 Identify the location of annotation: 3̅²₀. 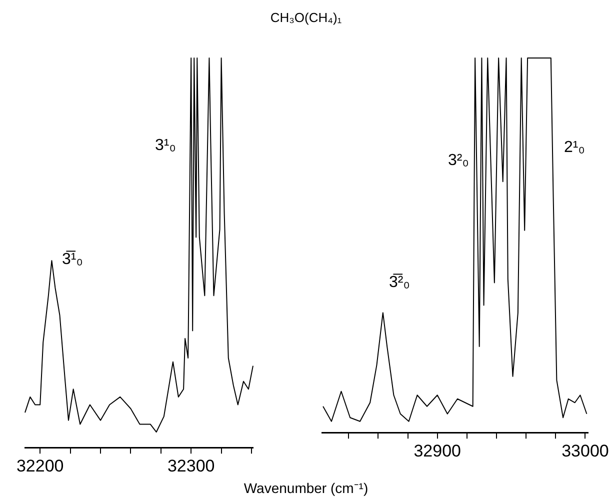
(399, 282).